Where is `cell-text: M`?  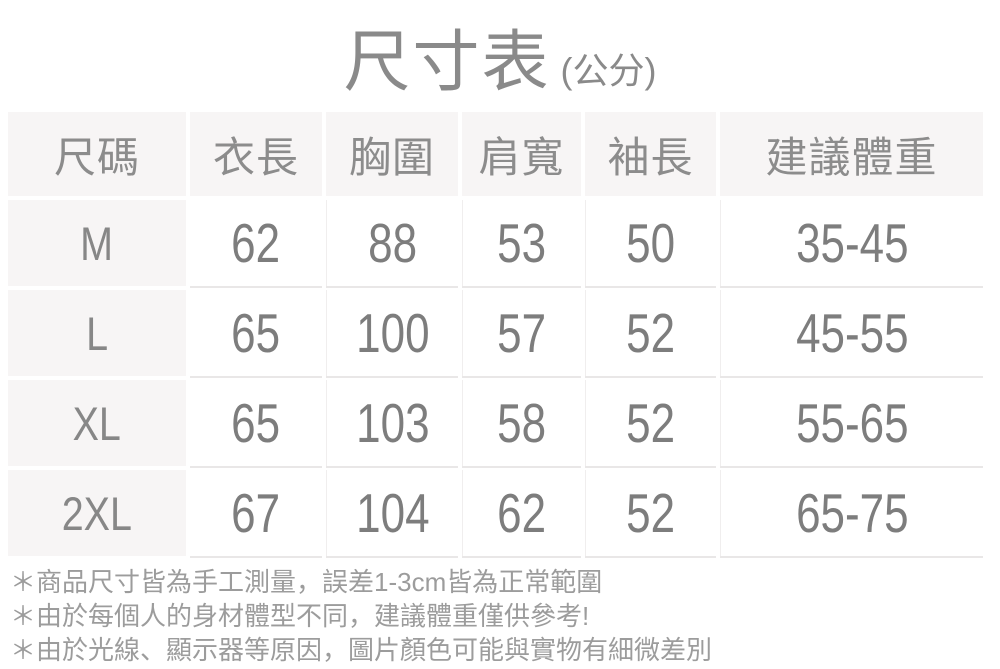
cell-text: M is located at coordinates (97, 243).